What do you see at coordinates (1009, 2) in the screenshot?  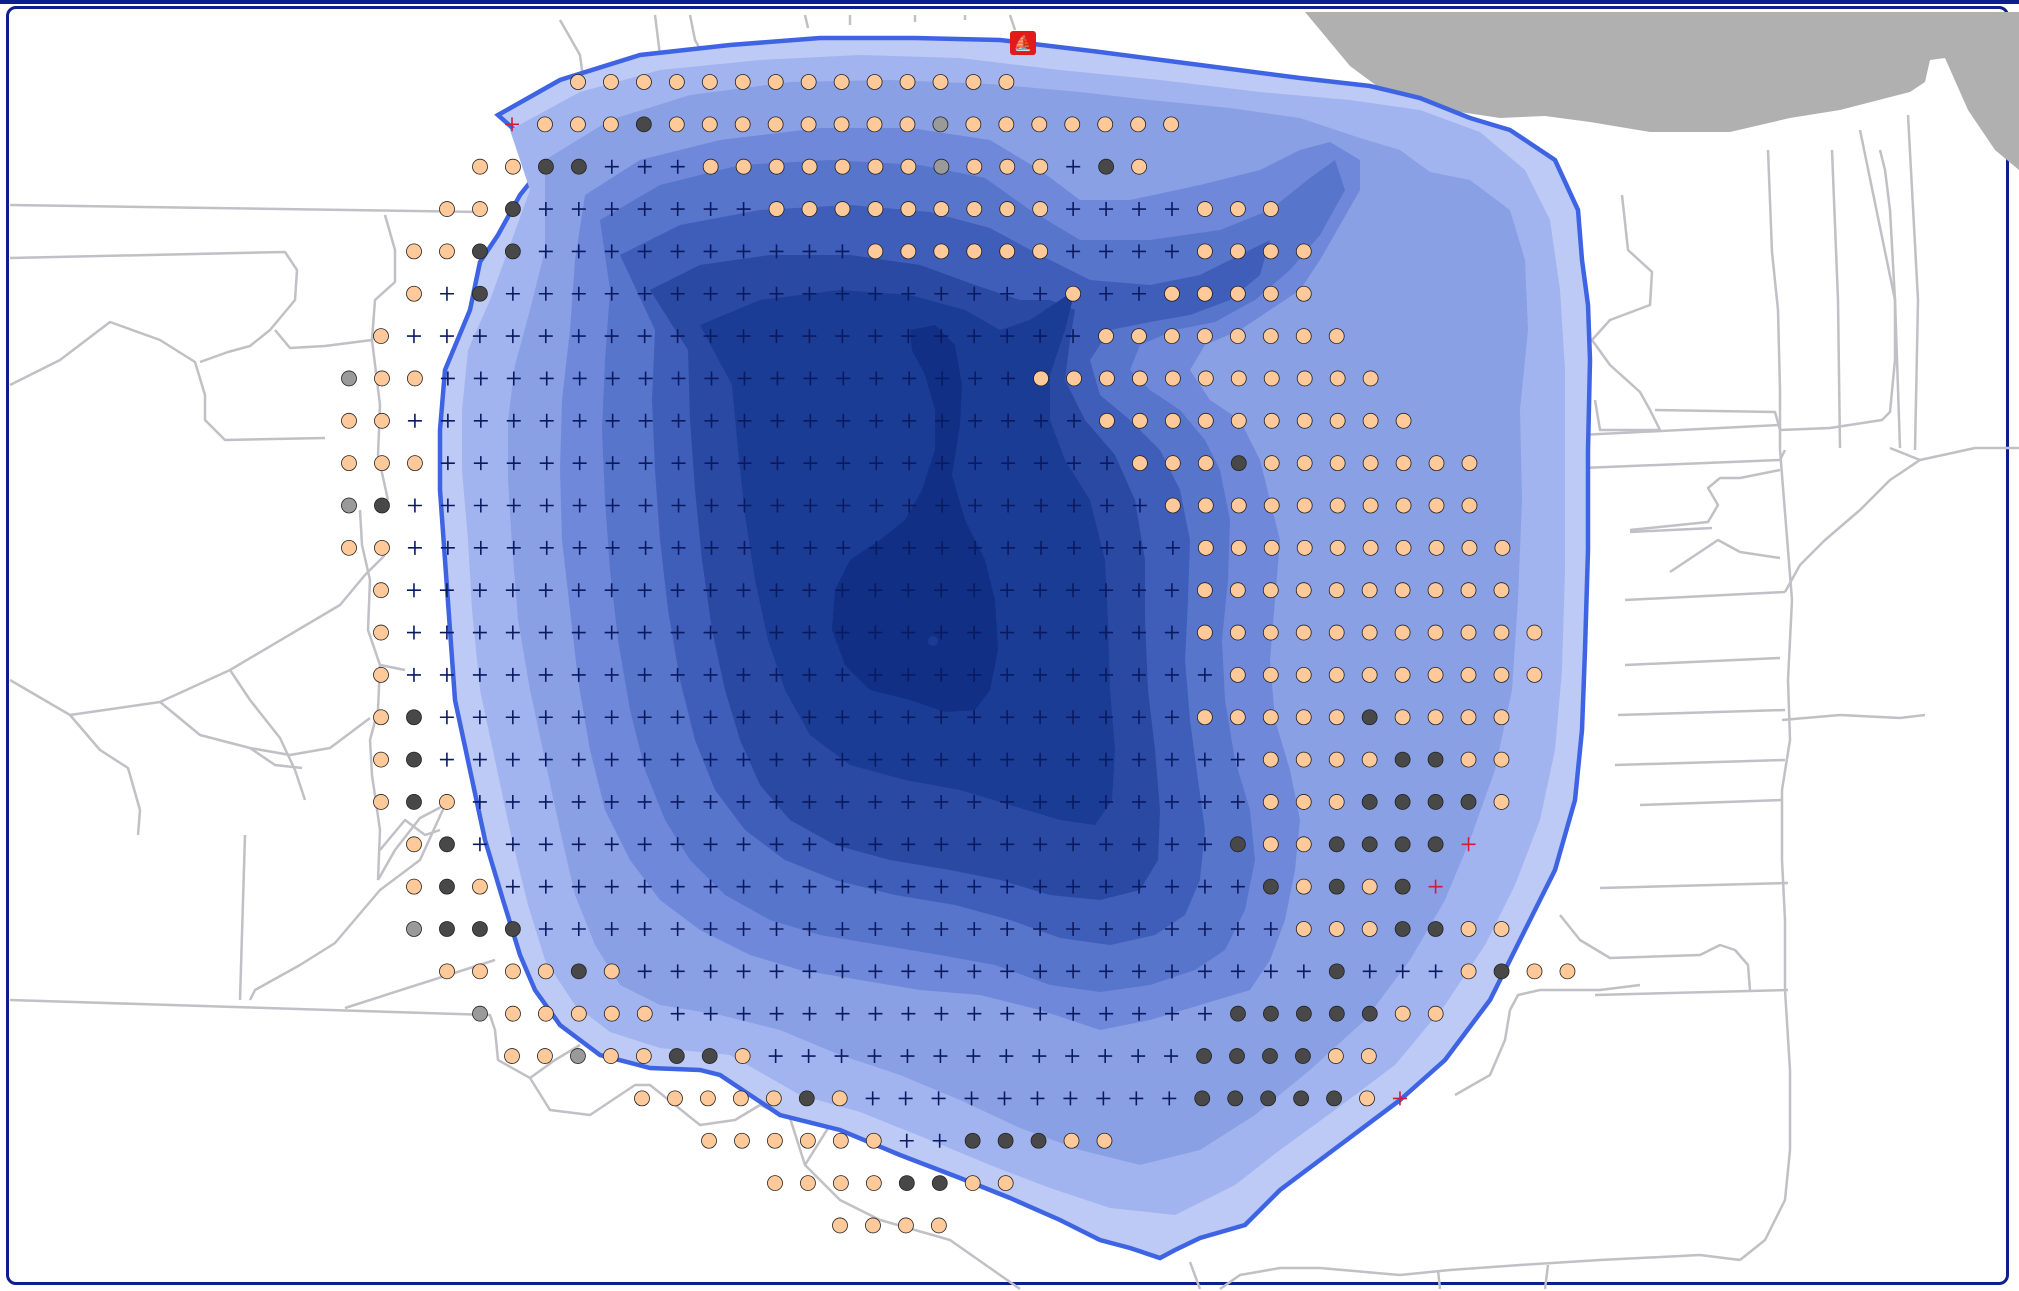 I see `top-border` at bounding box center [1009, 2].